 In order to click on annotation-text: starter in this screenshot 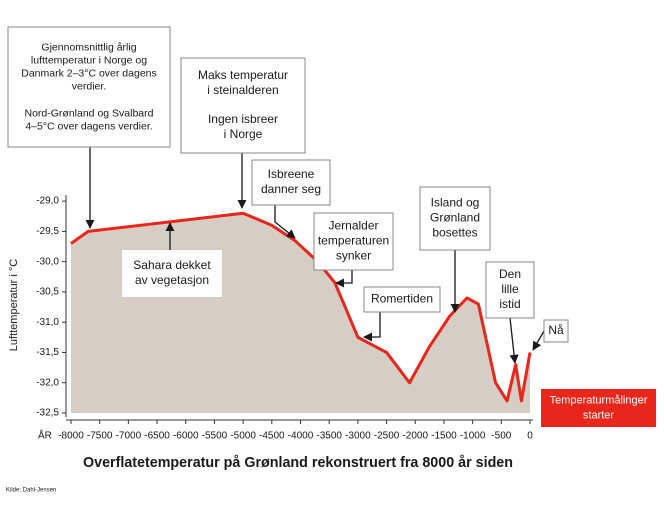, I will do `click(599, 415)`.